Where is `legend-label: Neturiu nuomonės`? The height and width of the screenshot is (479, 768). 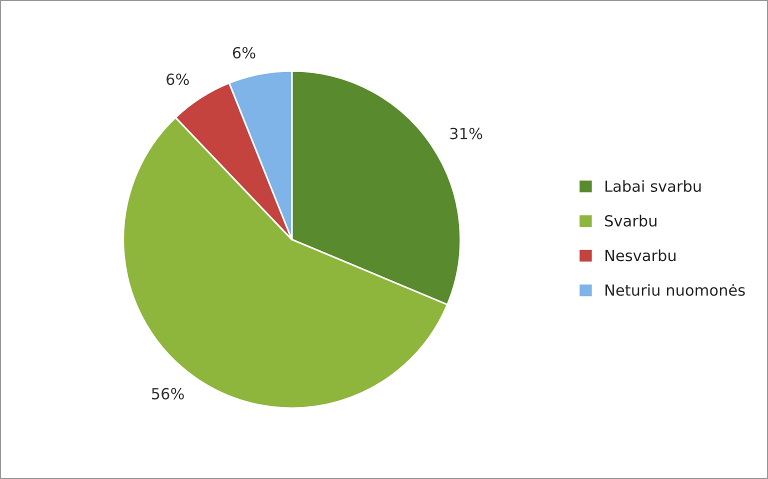 legend-label: Neturiu nuomonės is located at coordinates (675, 290).